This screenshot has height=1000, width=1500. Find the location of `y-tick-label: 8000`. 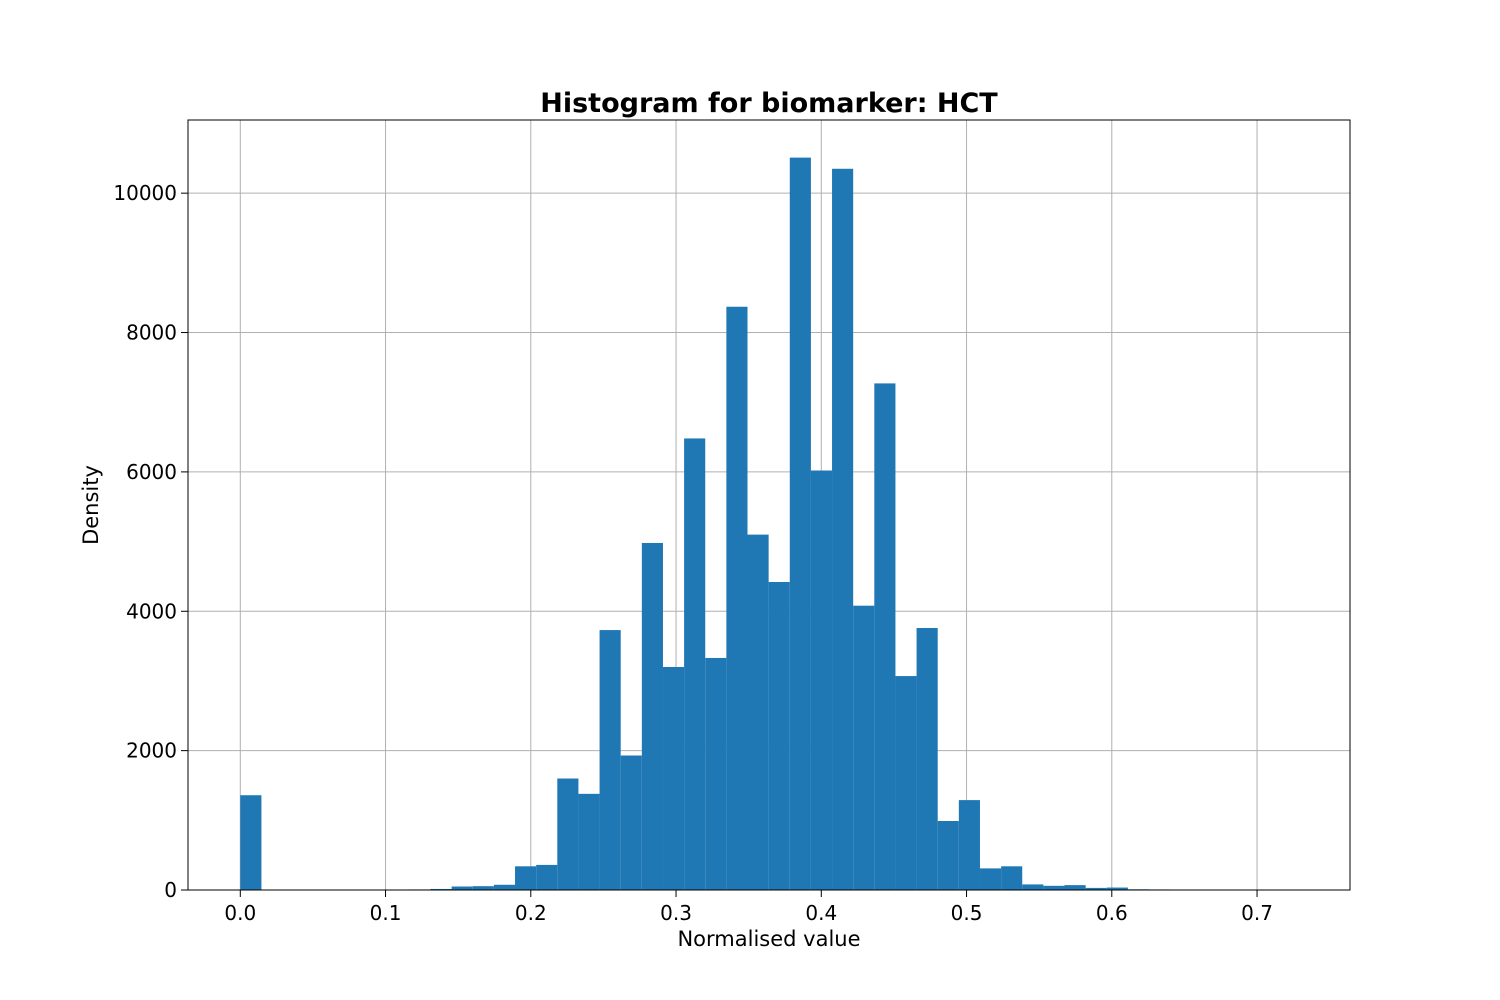

y-tick-label: 8000 is located at coordinates (151, 333).